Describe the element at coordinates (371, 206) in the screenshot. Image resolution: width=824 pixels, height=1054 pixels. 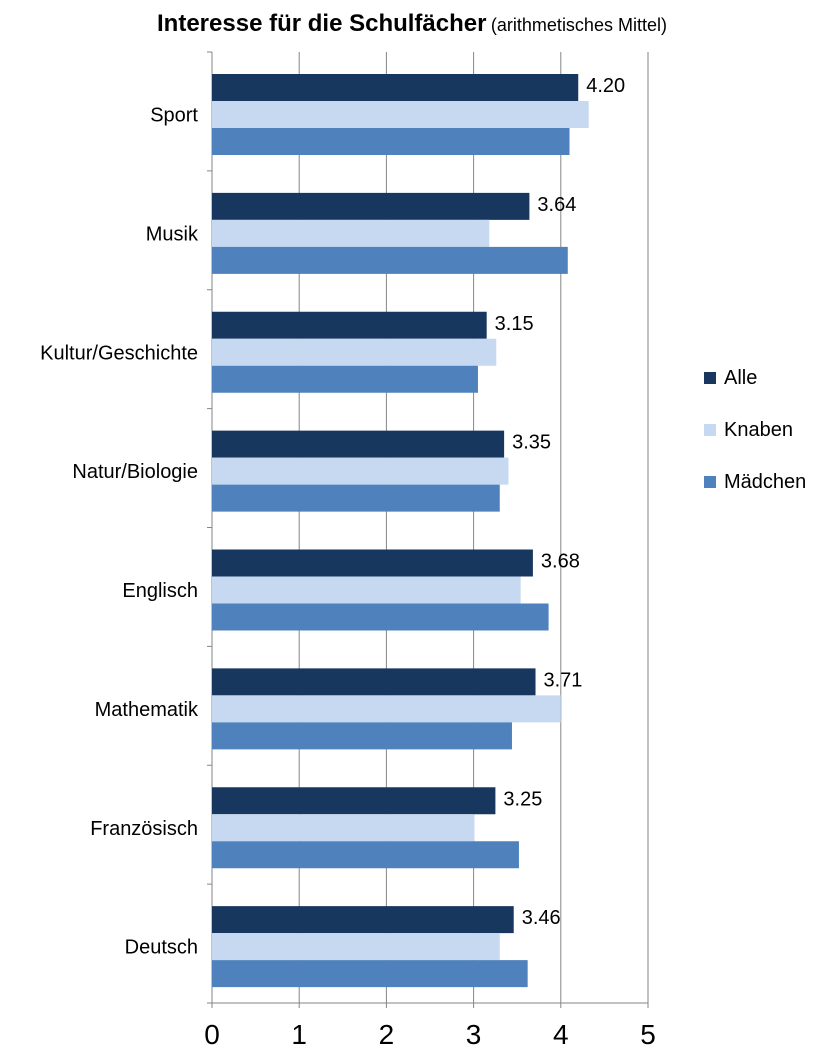
I see `bar-musik-alle` at that location.